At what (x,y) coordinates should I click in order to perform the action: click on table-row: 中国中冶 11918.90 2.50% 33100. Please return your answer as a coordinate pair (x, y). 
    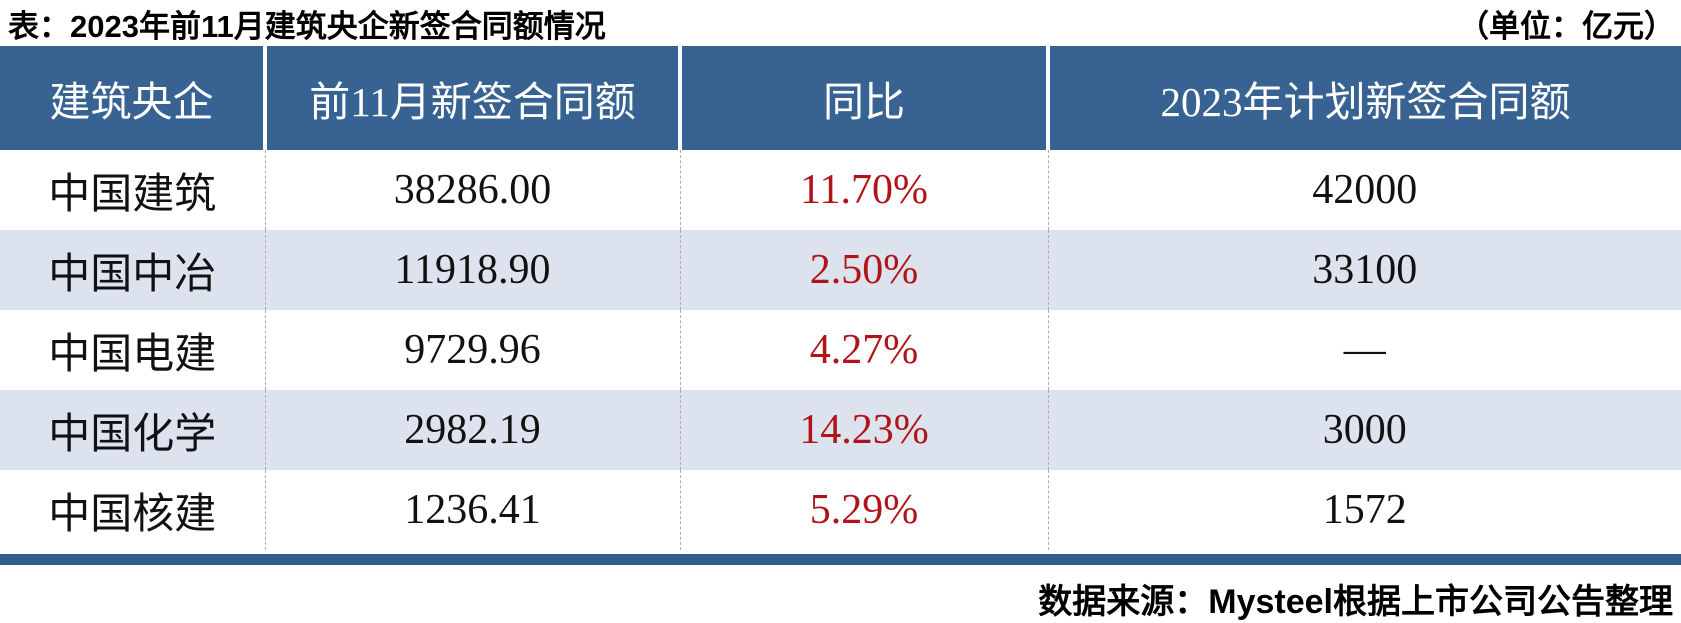
    Looking at the image, I should click on (840, 270).